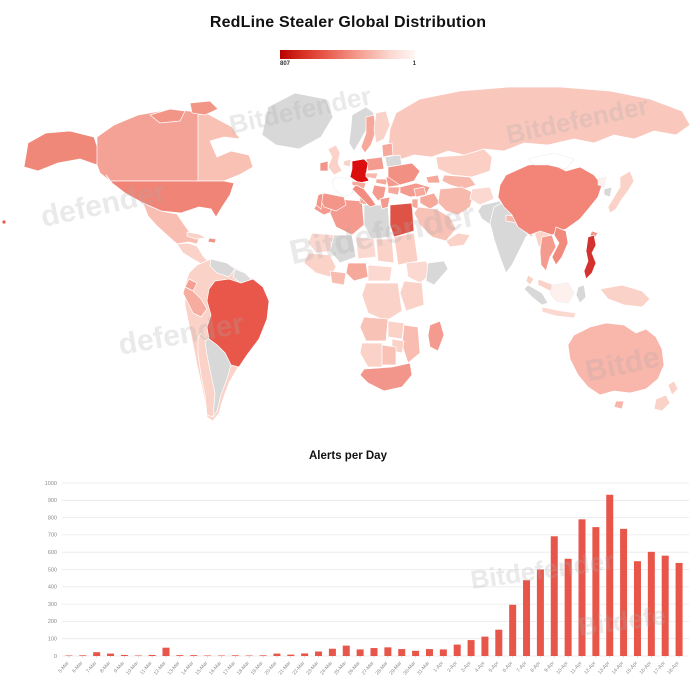 The width and height of the screenshot is (696, 696). What do you see at coordinates (456, 201) in the screenshot?
I see `country-iran` at bounding box center [456, 201].